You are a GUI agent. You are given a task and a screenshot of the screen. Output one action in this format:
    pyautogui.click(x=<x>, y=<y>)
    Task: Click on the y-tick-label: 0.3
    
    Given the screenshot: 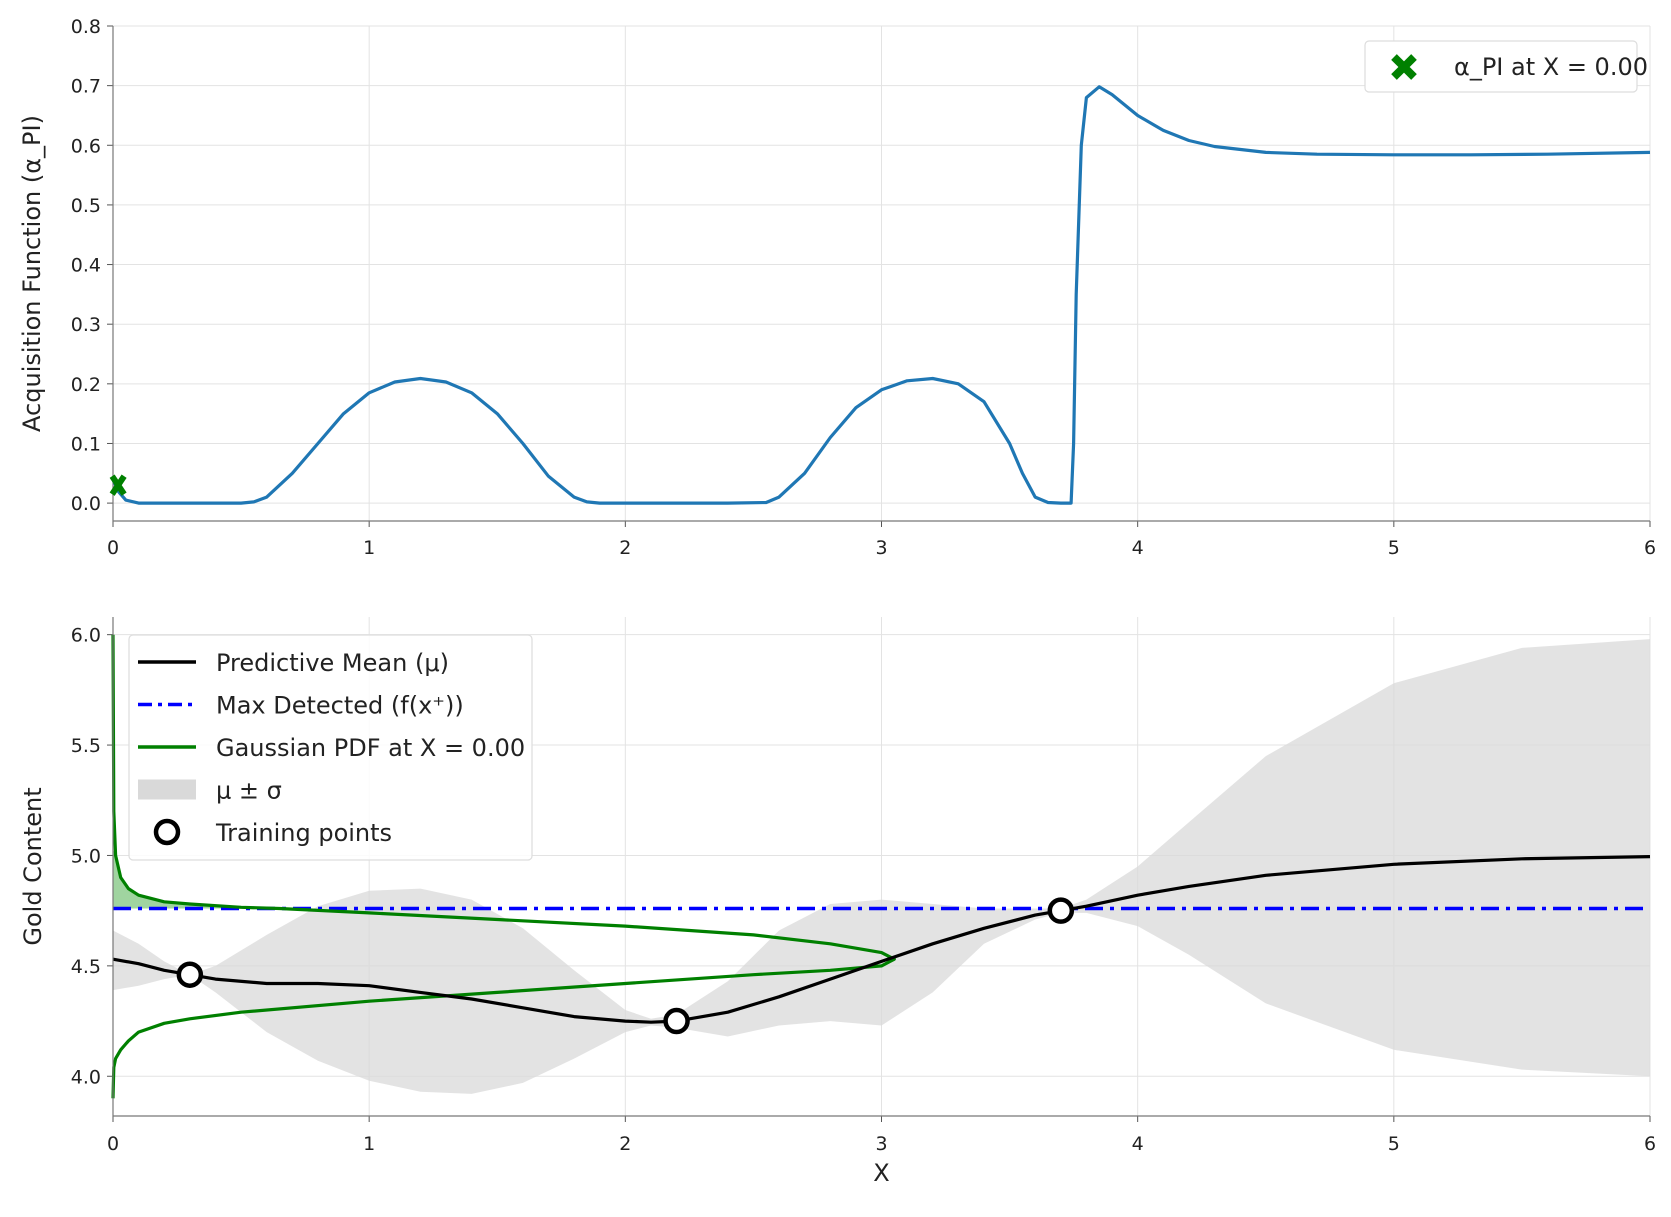 What is the action you would take?
    pyautogui.click(x=86, y=325)
    